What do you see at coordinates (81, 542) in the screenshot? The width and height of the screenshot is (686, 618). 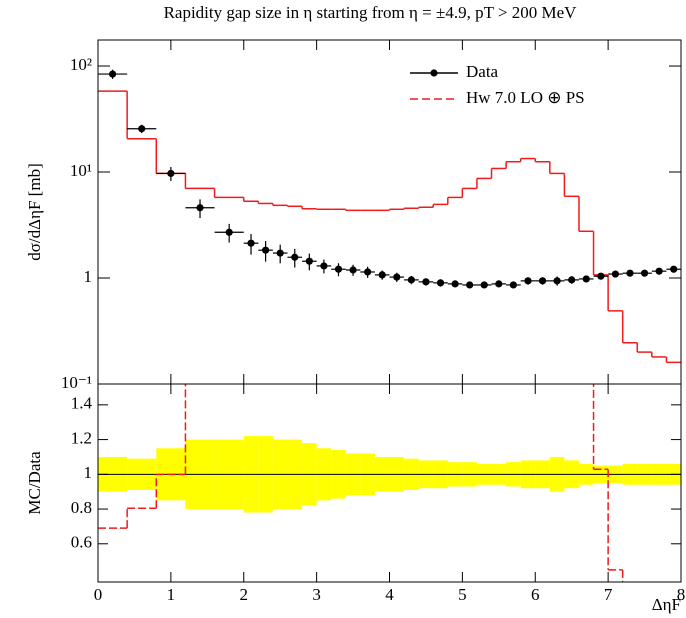 I see `y-tick-label: 0.6` at bounding box center [81, 542].